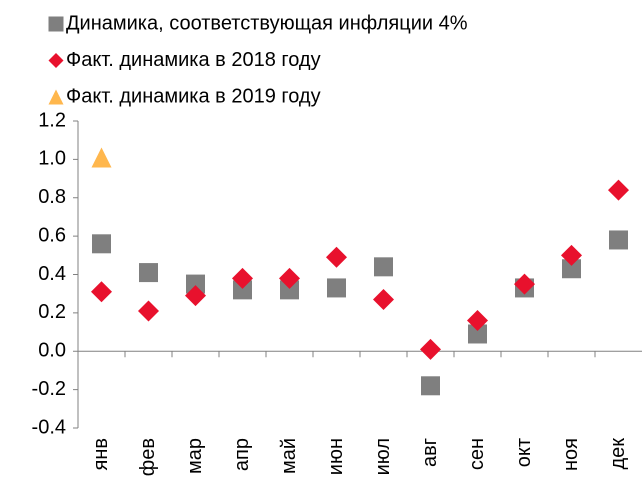  What do you see at coordinates (52, 351) in the screenshot?
I see `y-tick-label: 0.0` at bounding box center [52, 351].